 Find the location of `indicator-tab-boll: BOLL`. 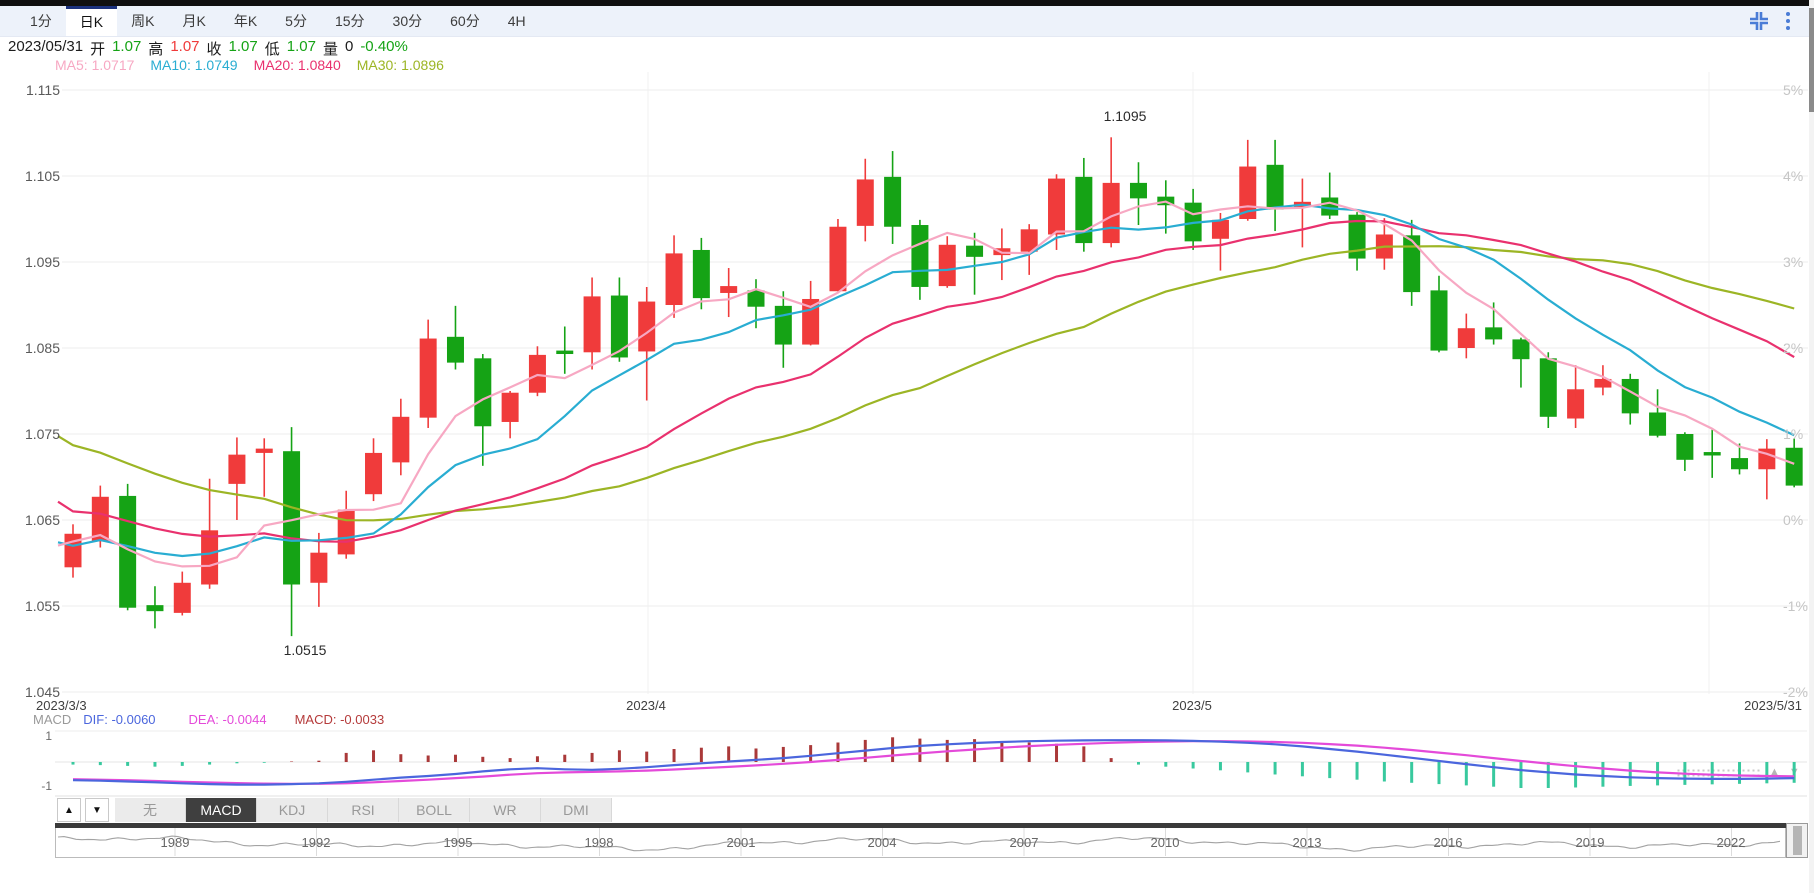

indicator-tab-boll: BOLL is located at coordinates (434, 810).